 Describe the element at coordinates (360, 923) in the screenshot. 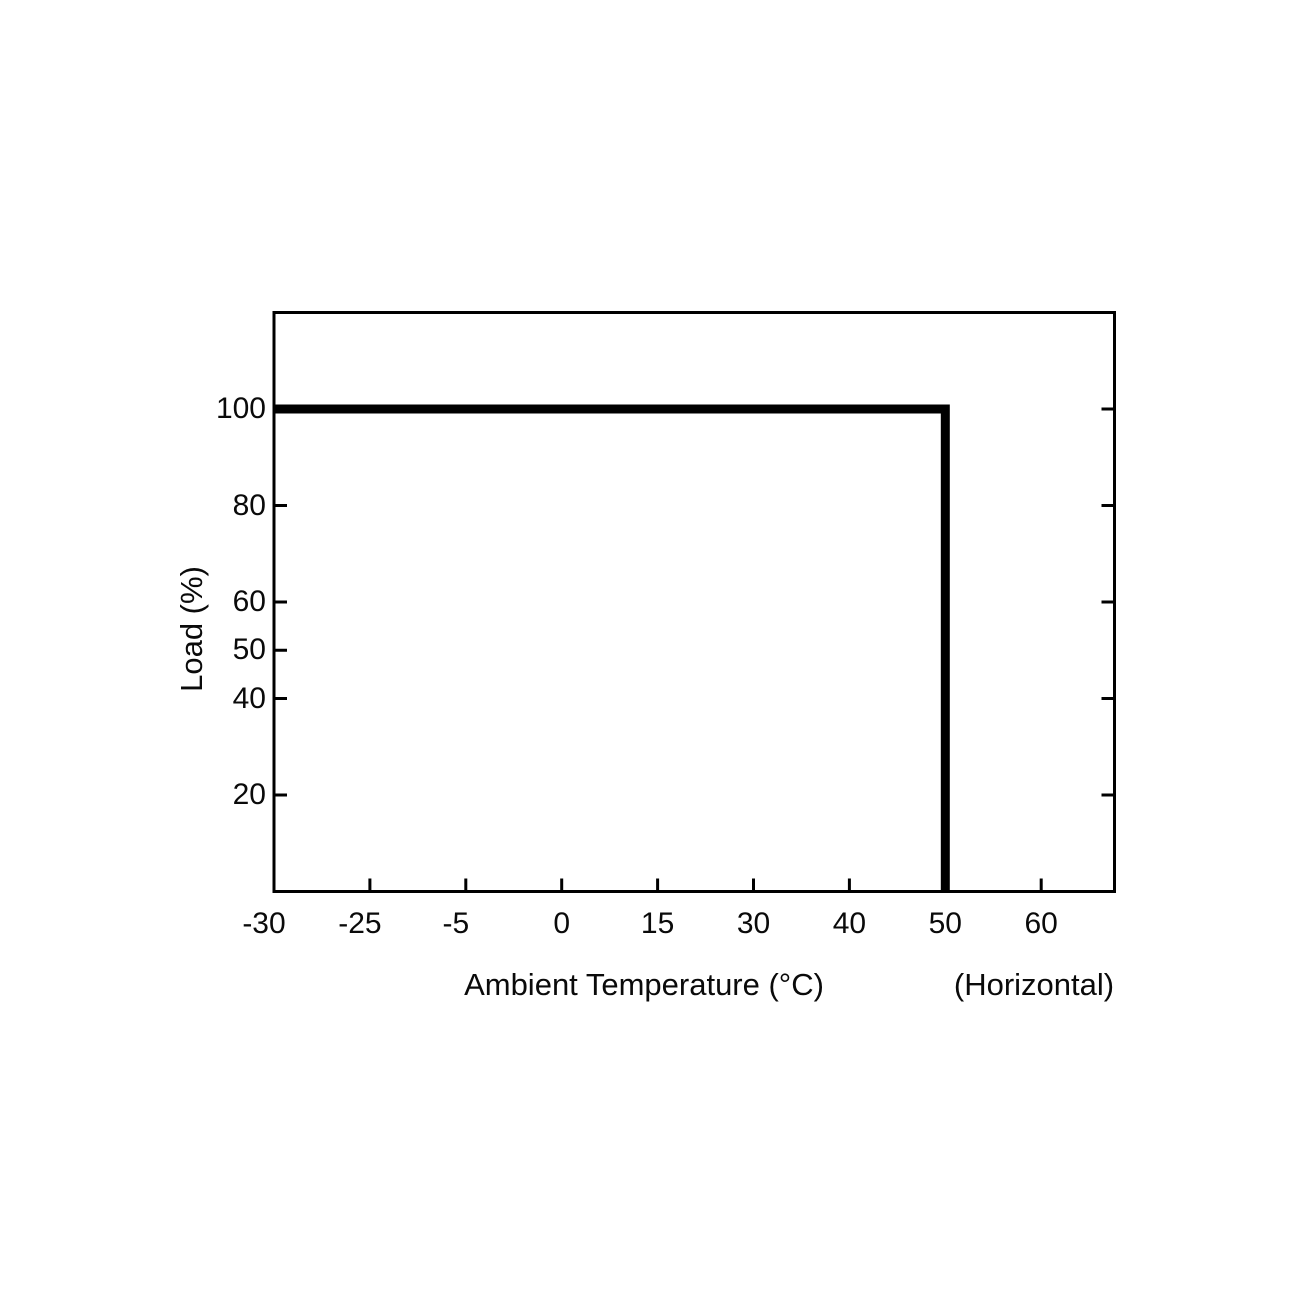

I see `x-tick-label: -25` at that location.